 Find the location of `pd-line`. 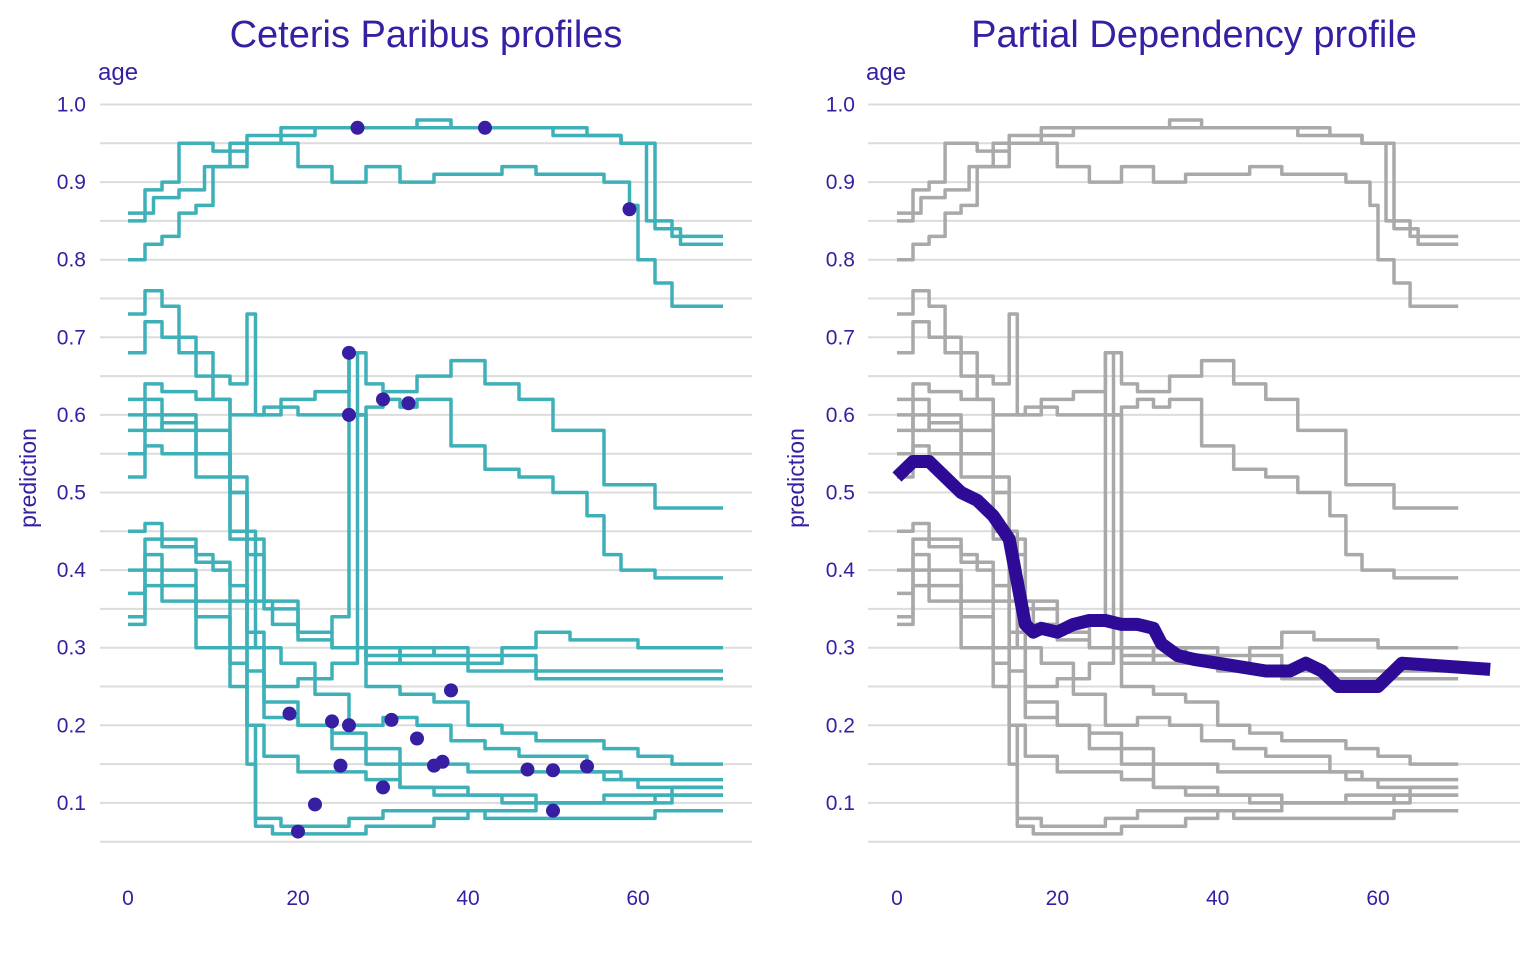

pd-line is located at coordinates (1191, 574).